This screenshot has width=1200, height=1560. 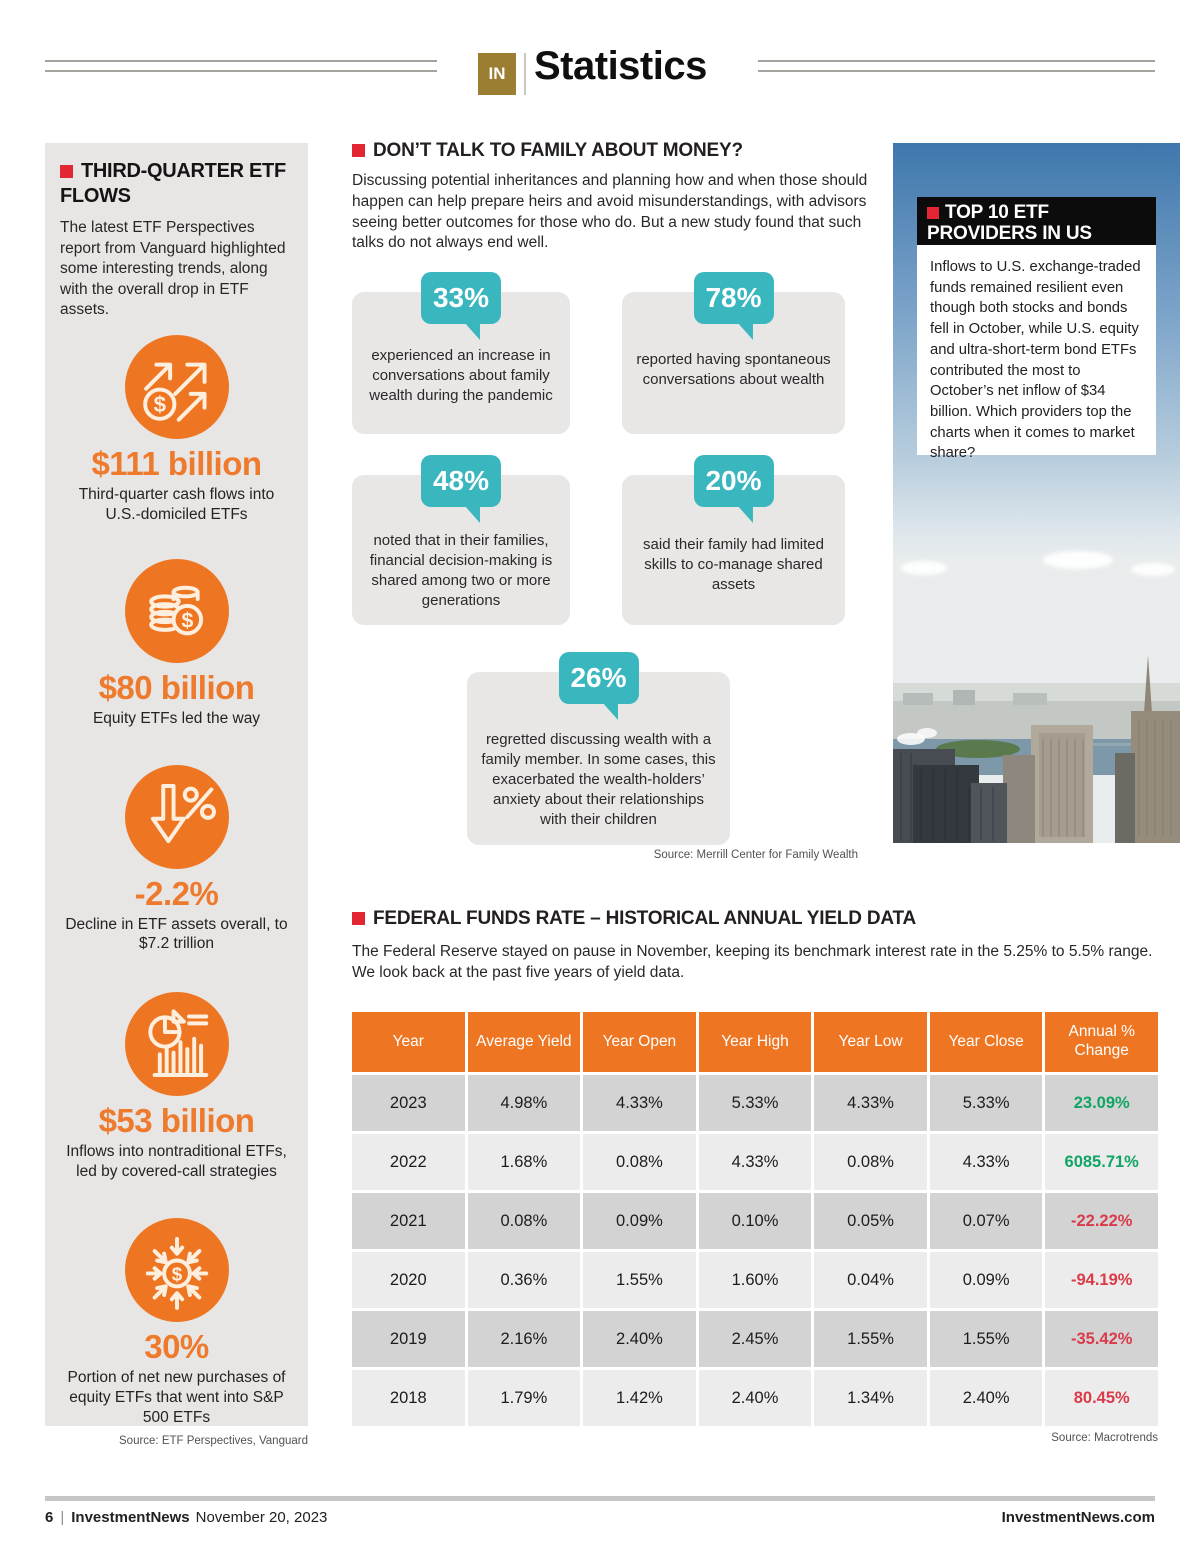 I want to click on table-cell: 0.36%, so click(x=524, y=1280).